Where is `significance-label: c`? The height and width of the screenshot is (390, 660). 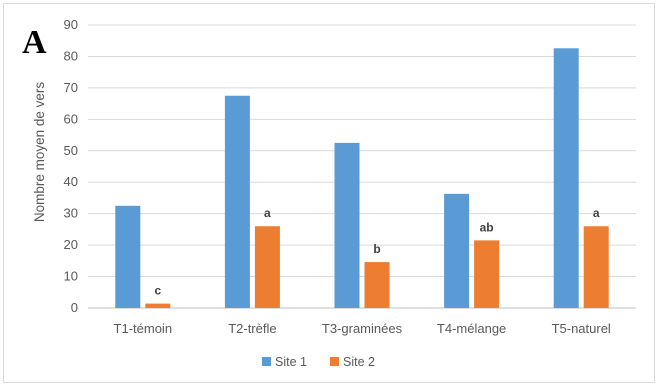 significance-label: c is located at coordinates (157, 291).